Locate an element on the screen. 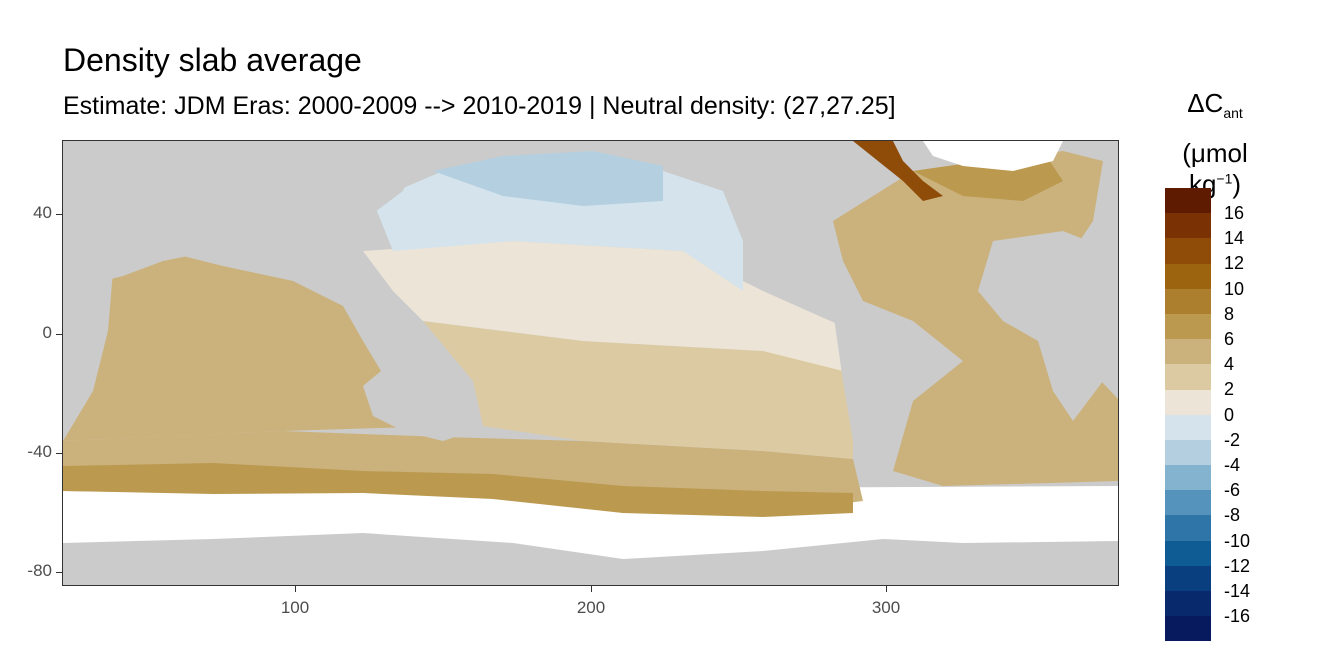 The width and height of the screenshot is (1344, 672). legend-label: 0 is located at coordinates (1229, 414).